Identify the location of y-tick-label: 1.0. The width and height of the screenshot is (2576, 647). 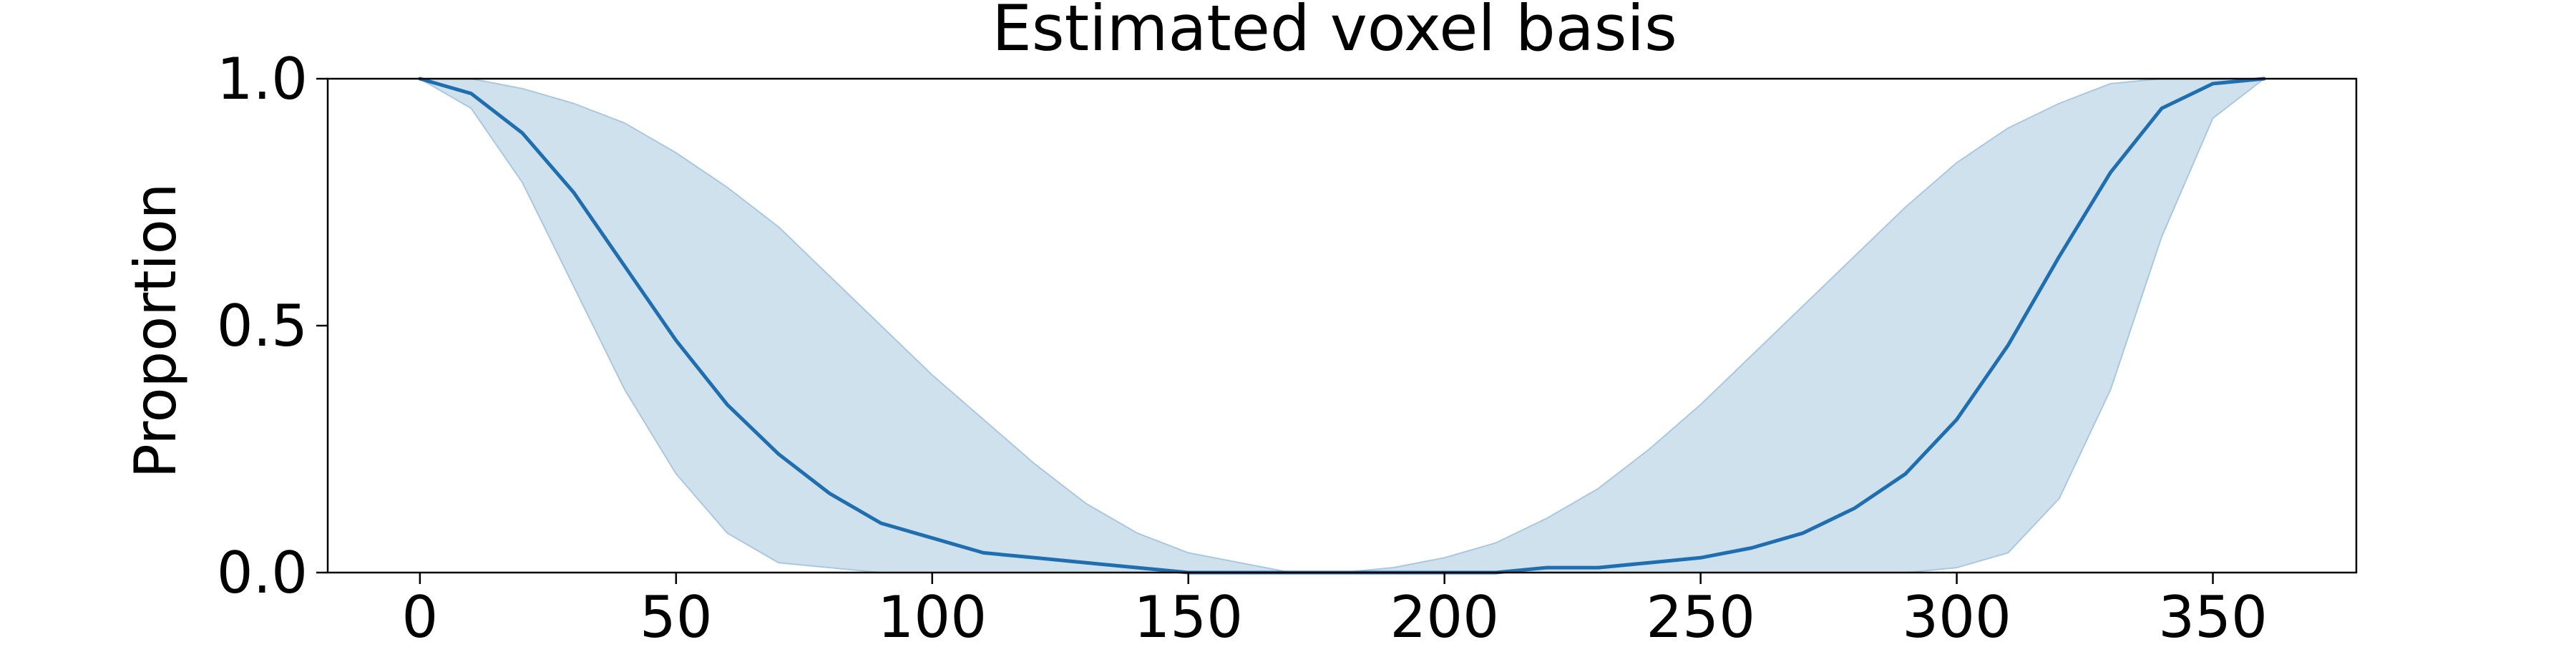
(262, 79).